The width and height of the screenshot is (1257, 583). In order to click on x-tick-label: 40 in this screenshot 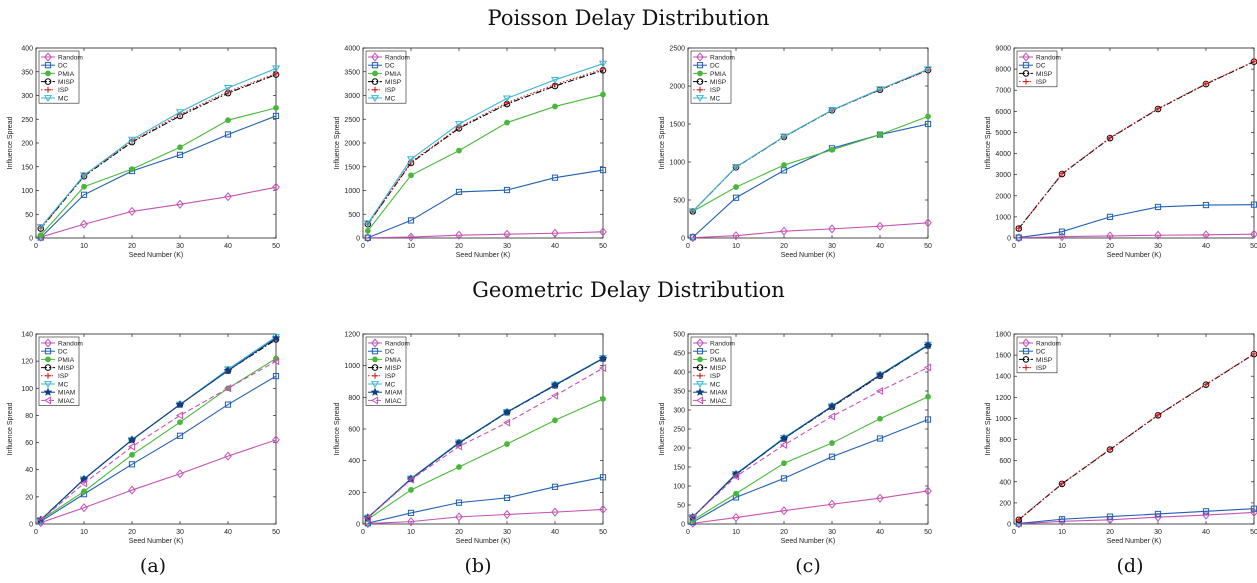, I will do `click(880, 532)`.